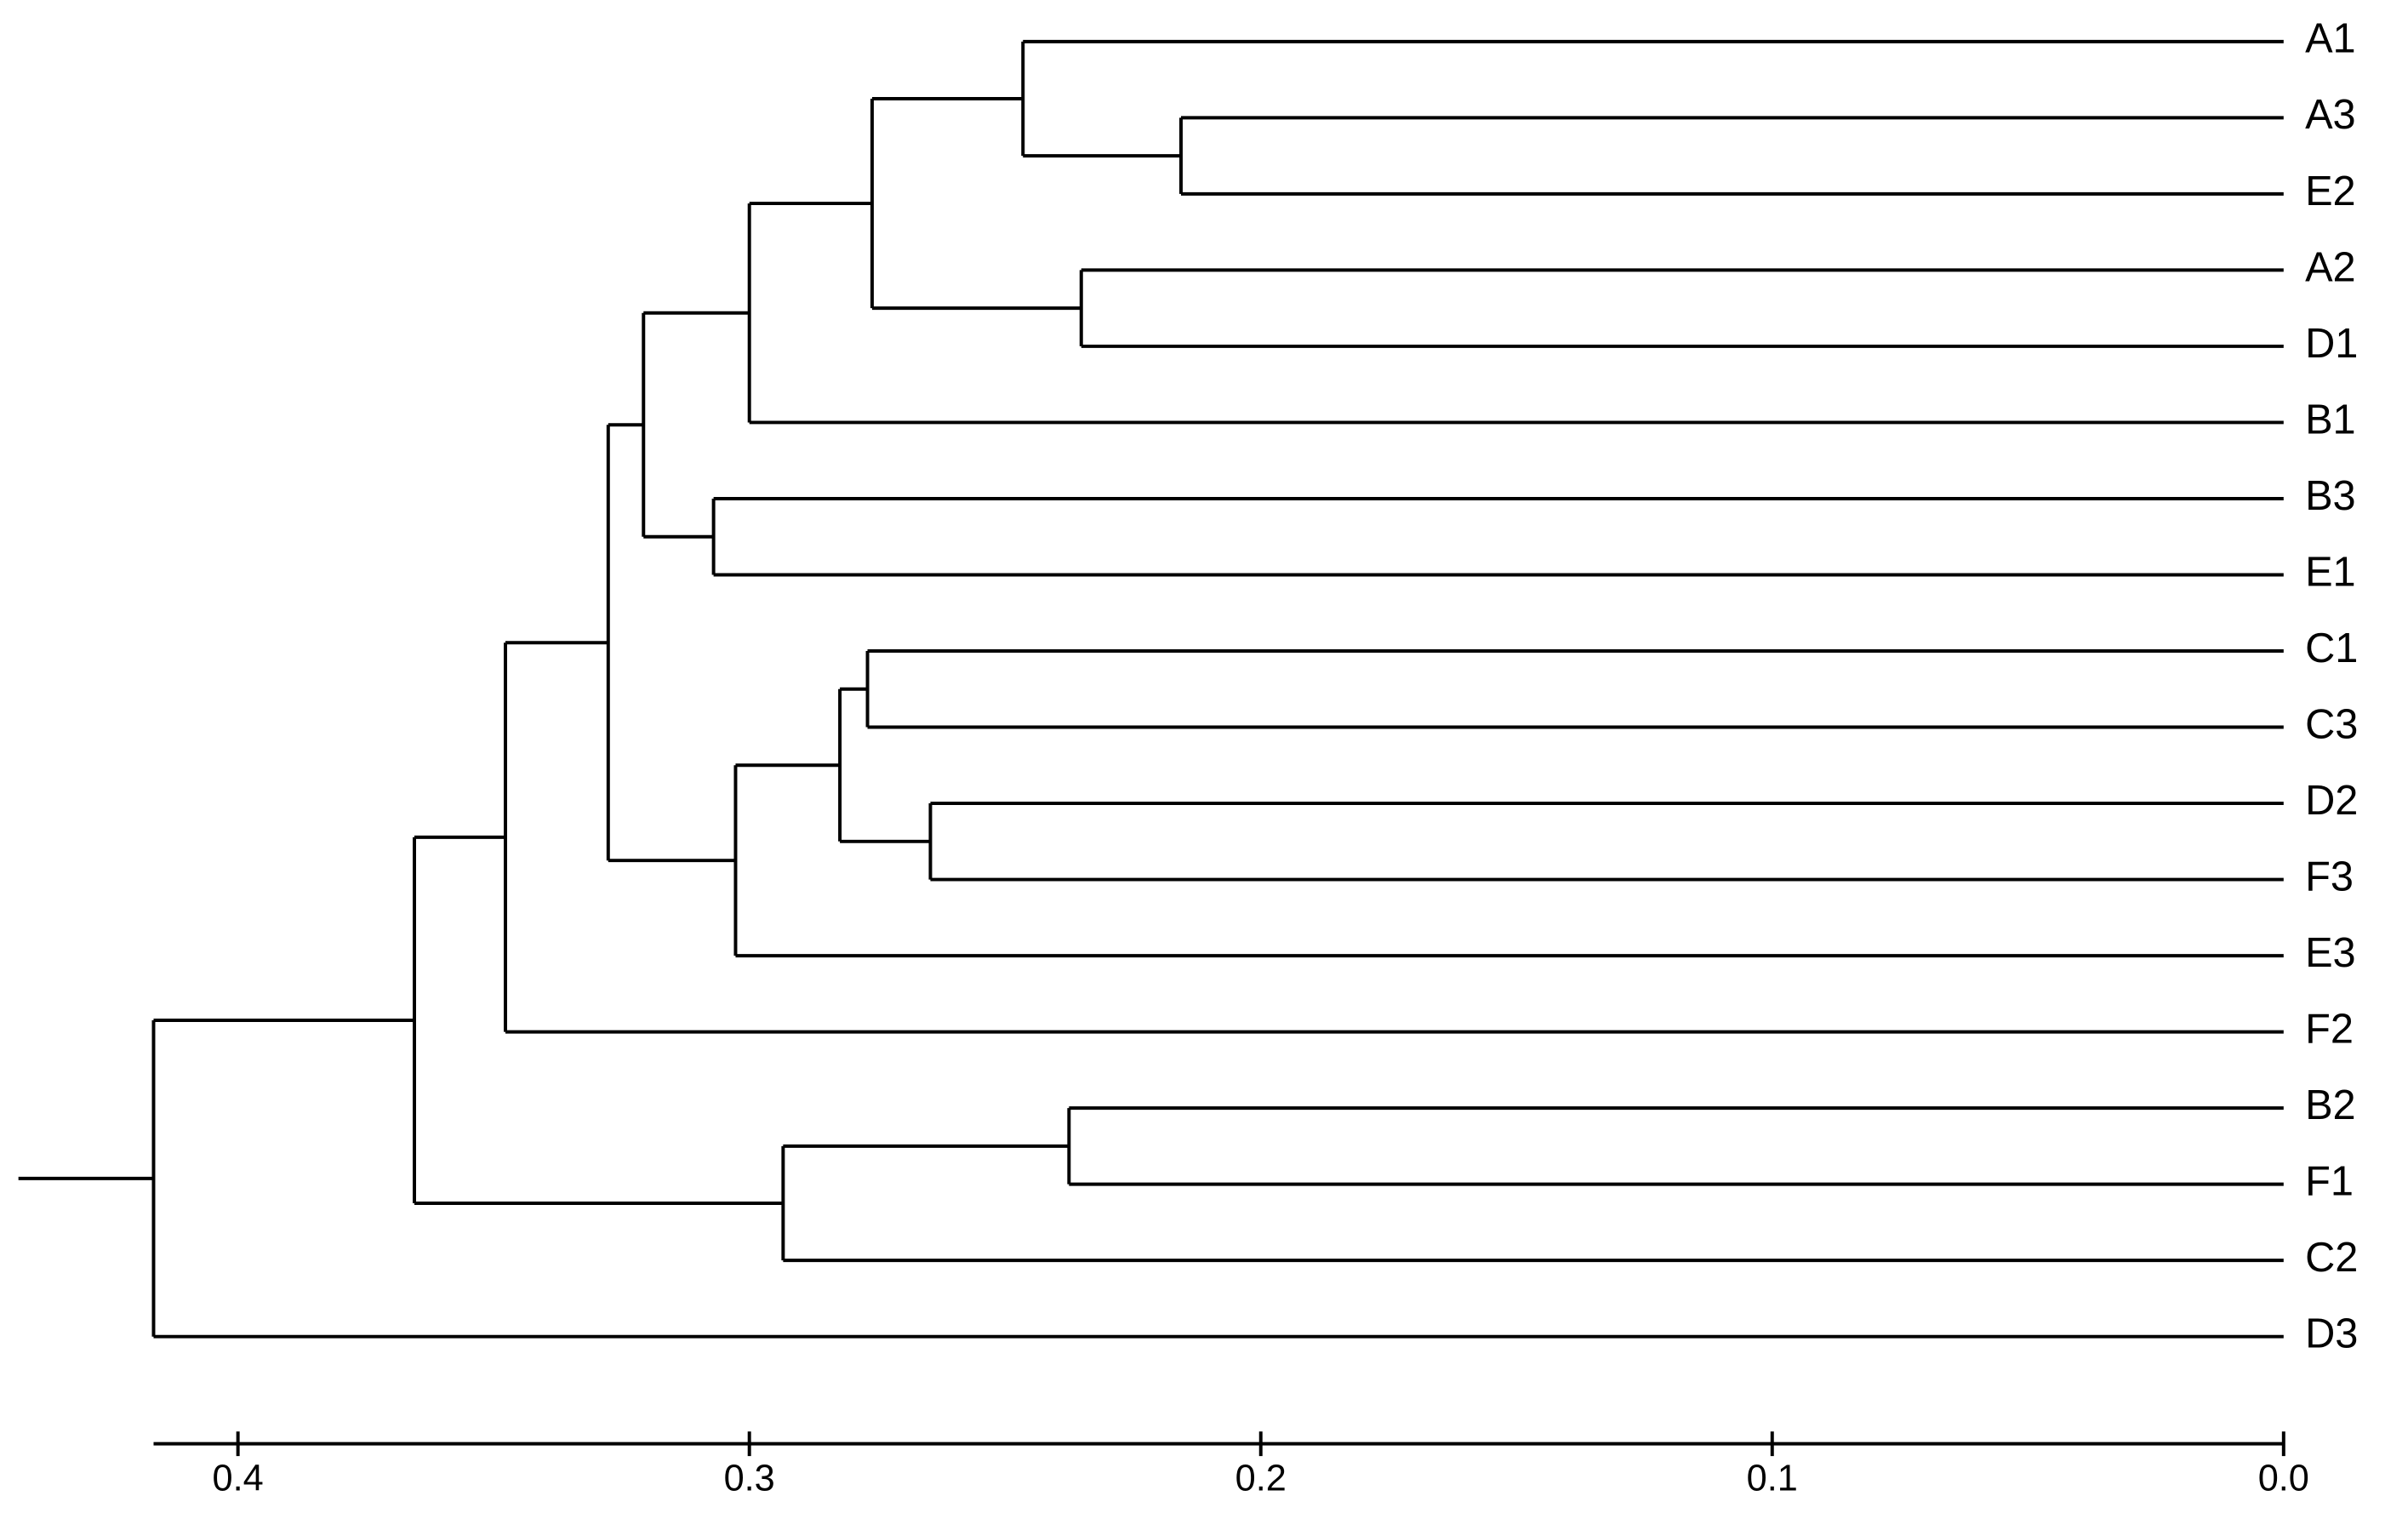 The image size is (2408, 1513). What do you see at coordinates (2331, 344) in the screenshot?
I see `leaf-label: D1` at bounding box center [2331, 344].